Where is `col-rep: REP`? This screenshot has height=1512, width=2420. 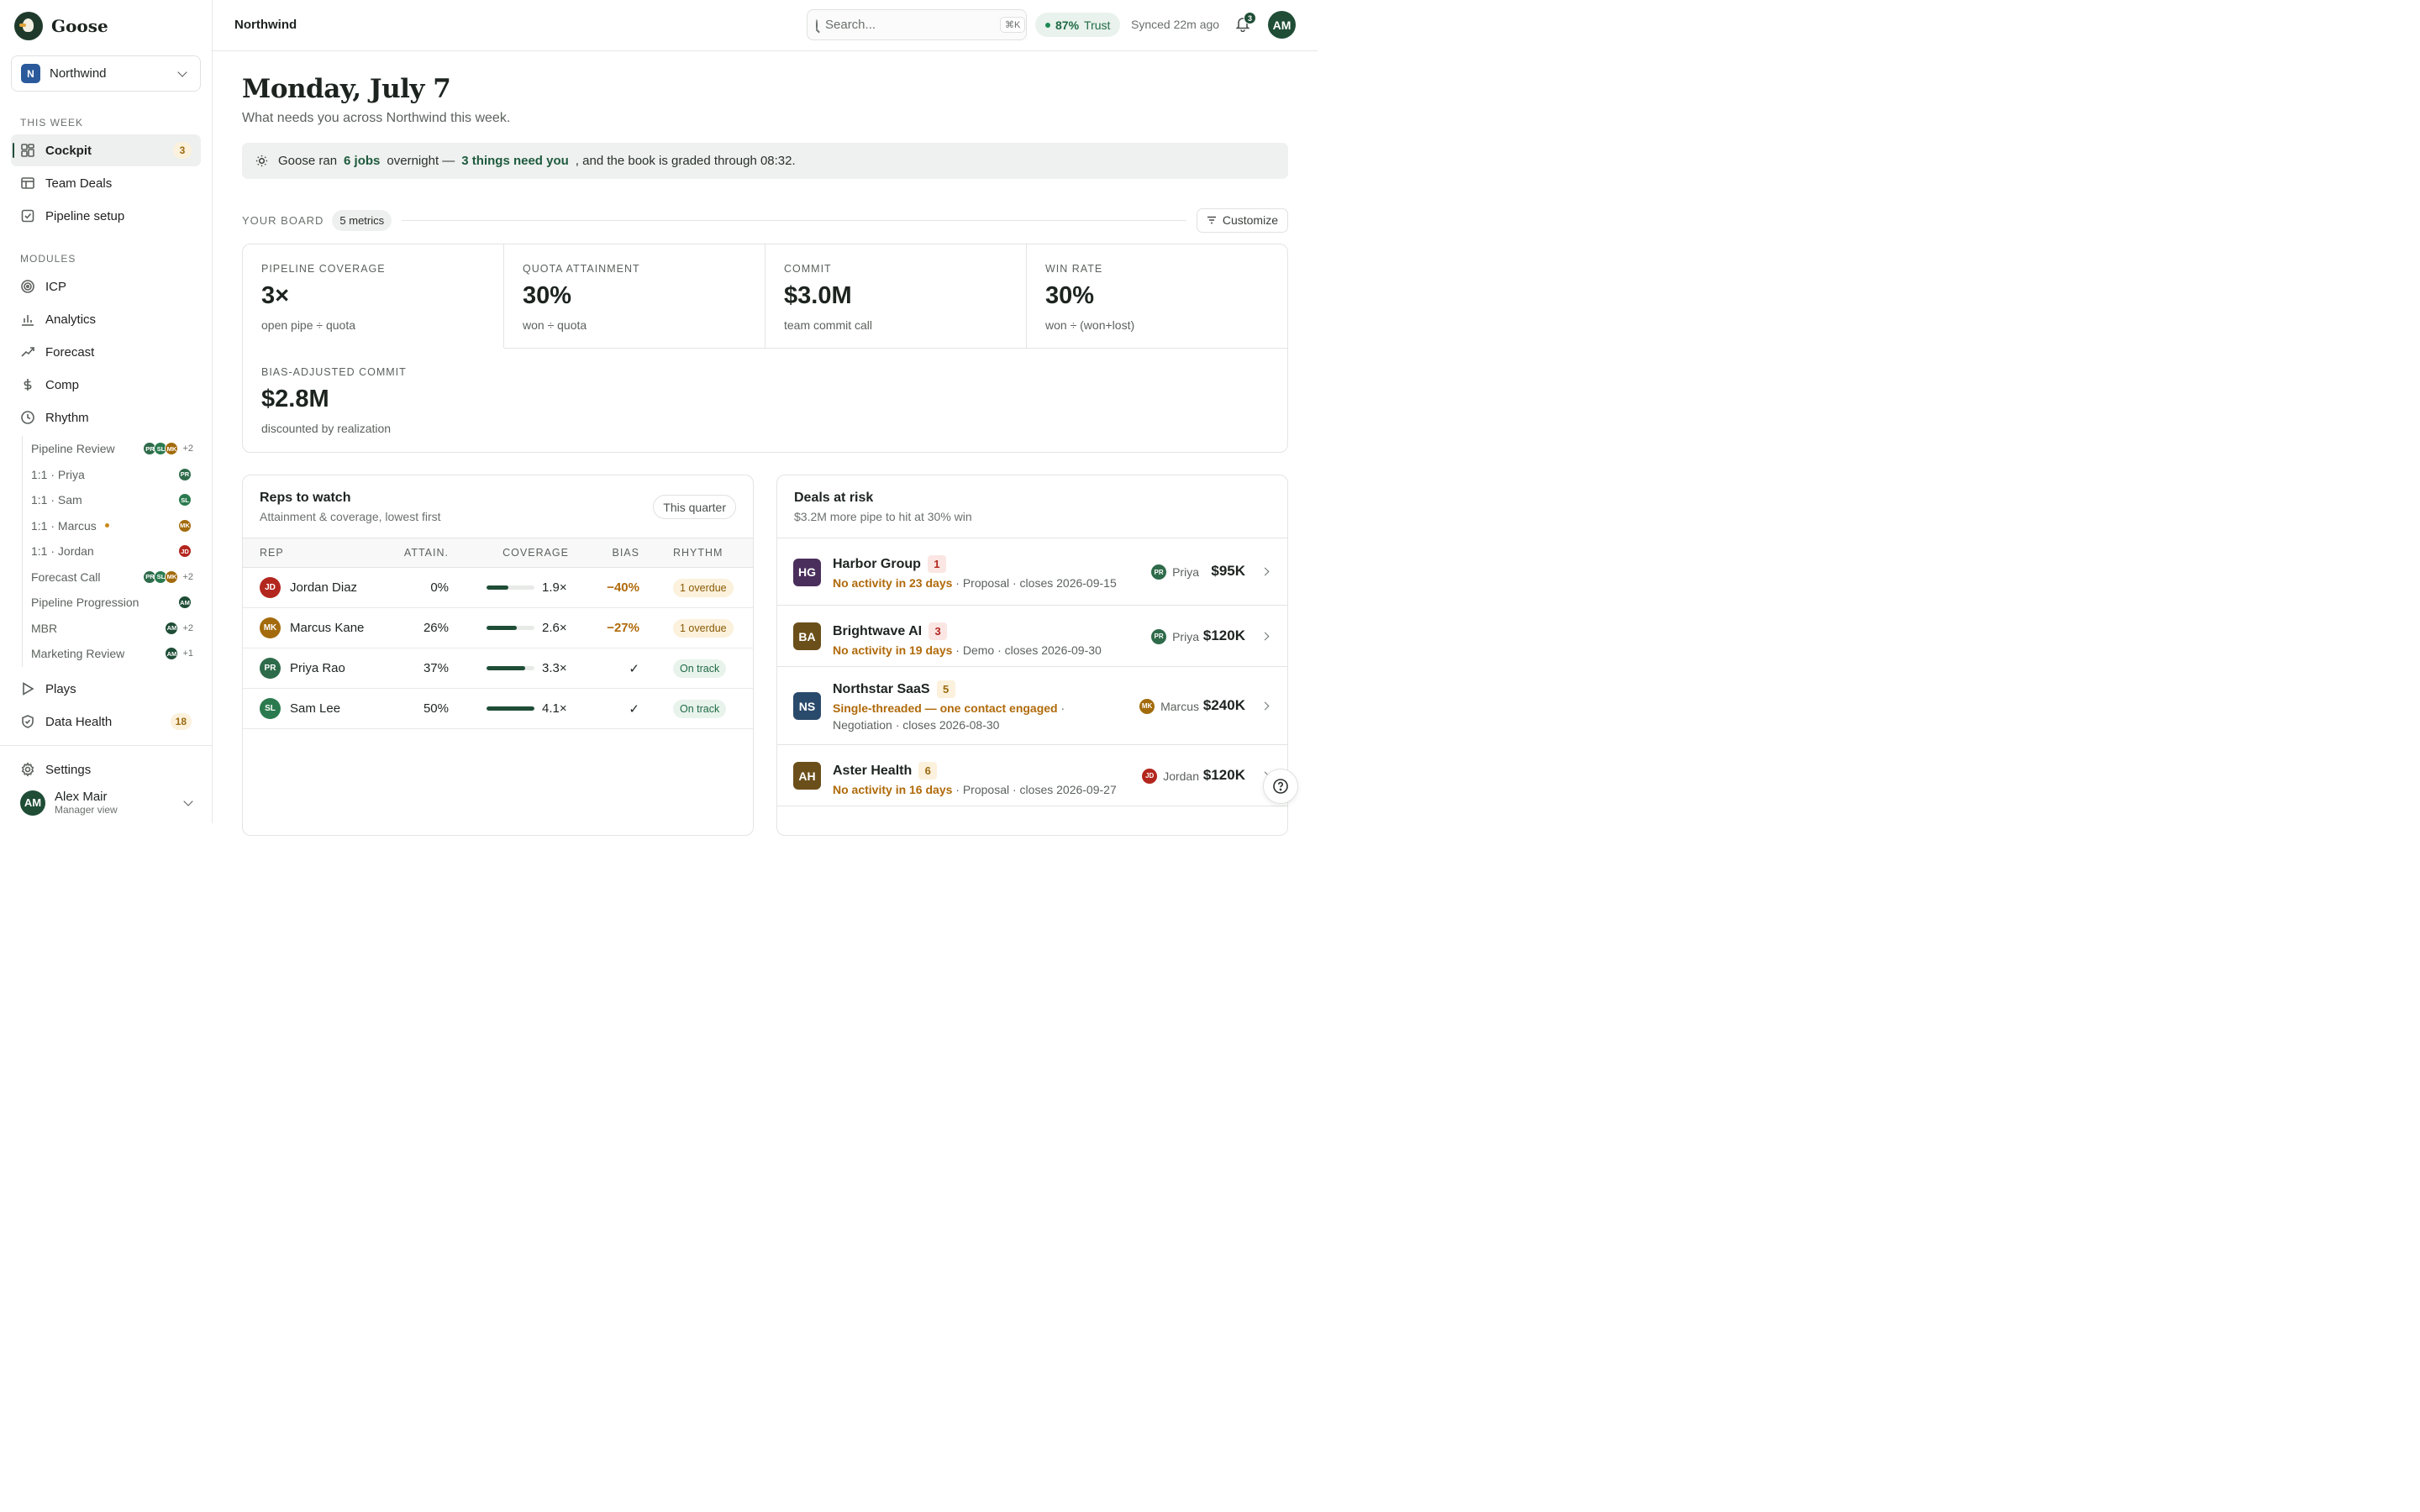
col-rep: REP is located at coordinates (272, 553).